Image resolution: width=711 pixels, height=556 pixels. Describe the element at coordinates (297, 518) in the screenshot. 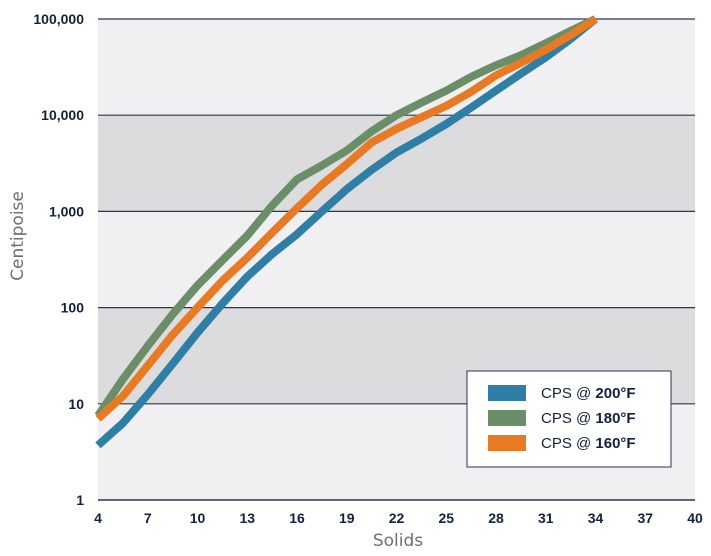

I see `x-tick-label: 16` at that location.